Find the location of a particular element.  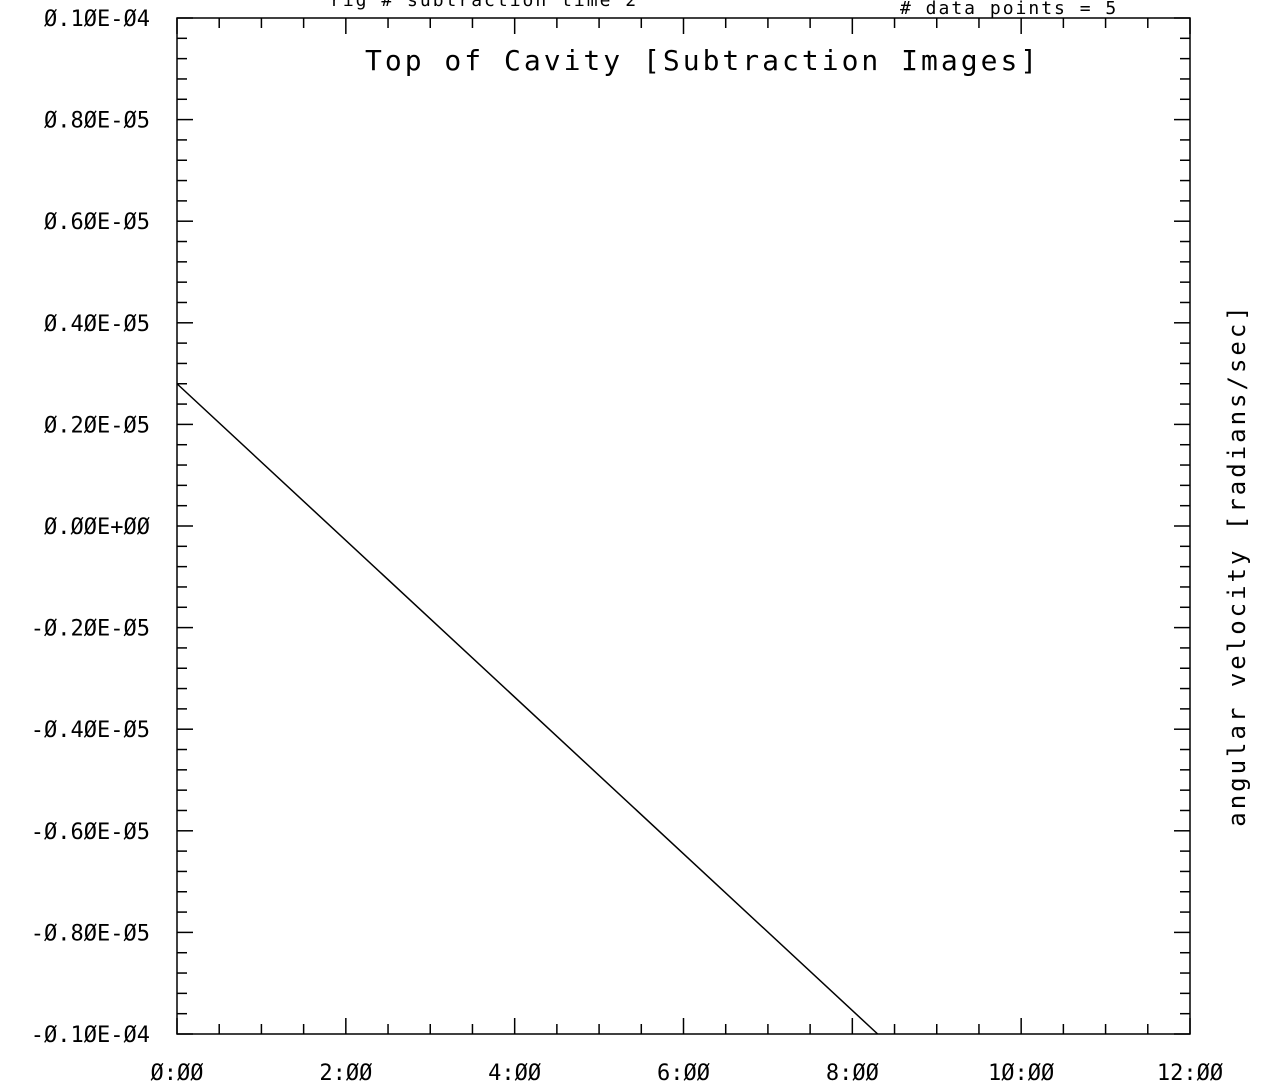

y-axis-label: angular velocity [radians/sec] is located at coordinates (1237, 564).